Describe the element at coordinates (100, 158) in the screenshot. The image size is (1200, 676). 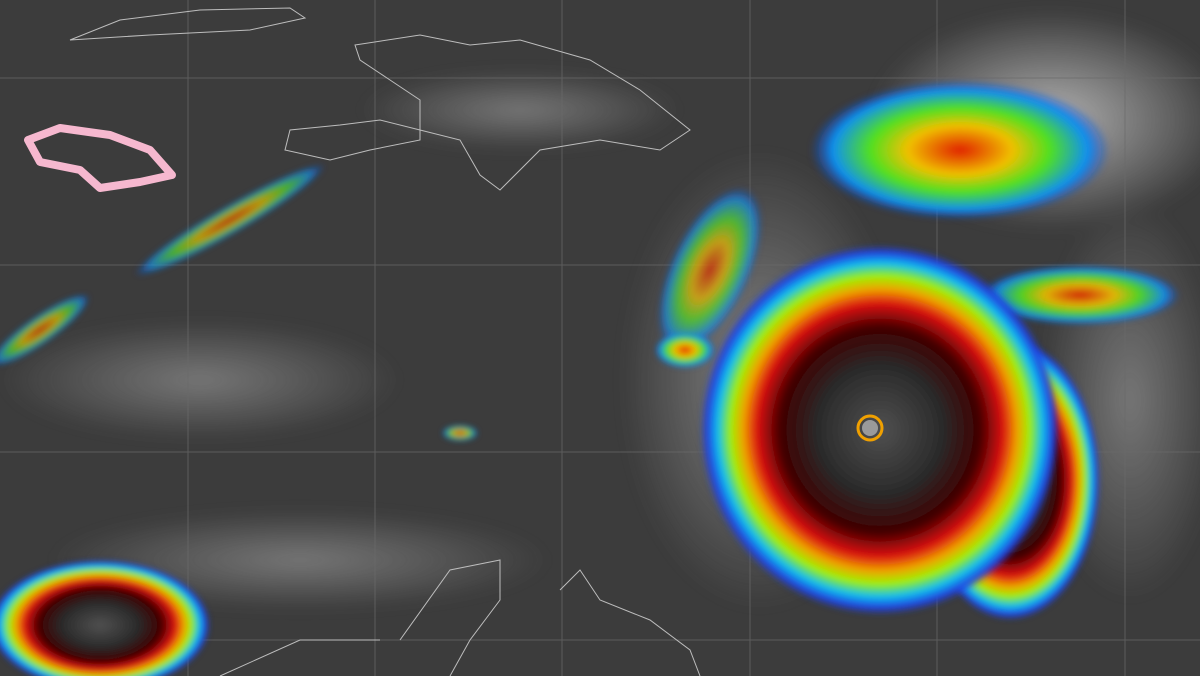
I see `island-outline` at that location.